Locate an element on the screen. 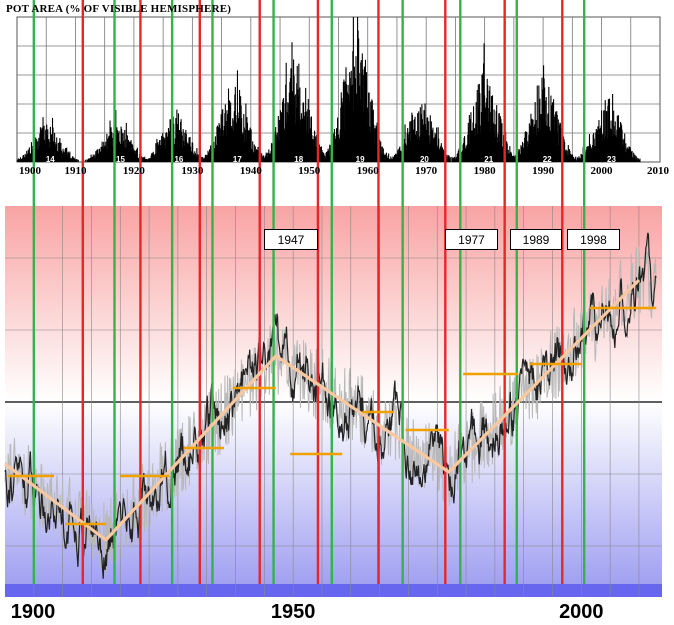 The image size is (674, 625). temperature-x-tick-label: 2000 is located at coordinates (581, 612).